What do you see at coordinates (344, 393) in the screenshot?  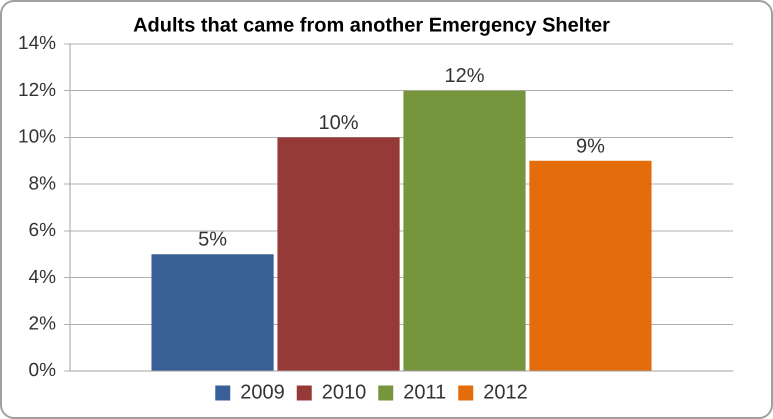 I see `legend-label: 2010` at bounding box center [344, 393].